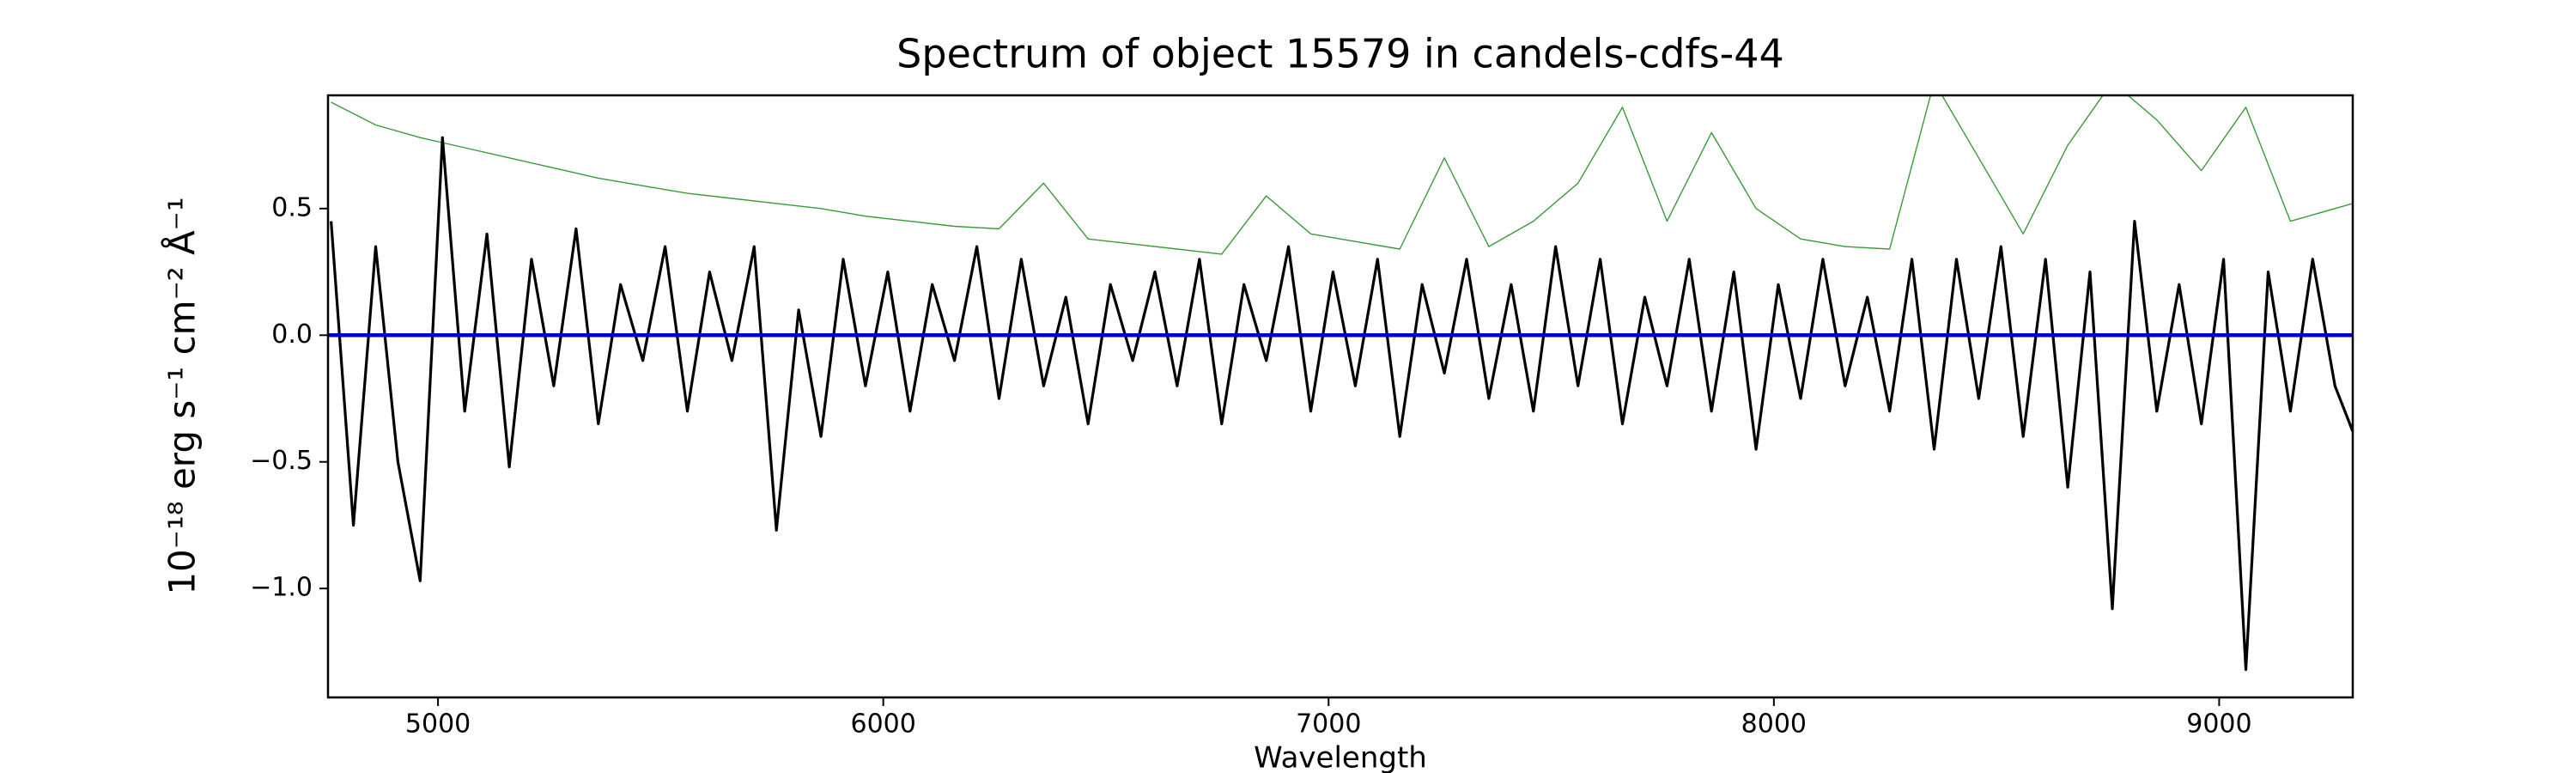 This screenshot has width=2576, height=773. I want to click on x-tick-label: 6000, so click(882, 724).